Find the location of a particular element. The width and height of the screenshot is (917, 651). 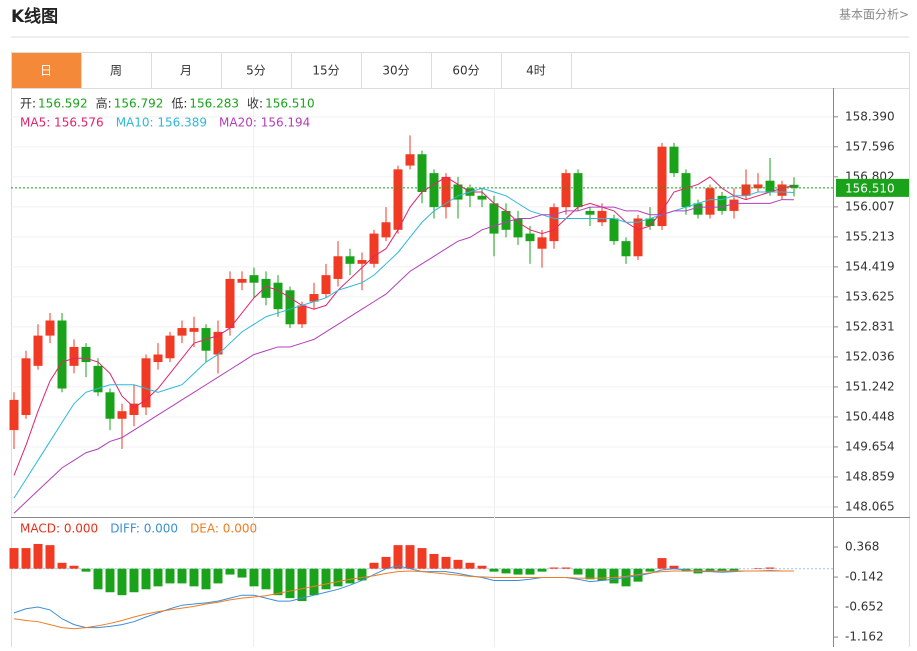

tab-label: 周 is located at coordinates (116, 71).